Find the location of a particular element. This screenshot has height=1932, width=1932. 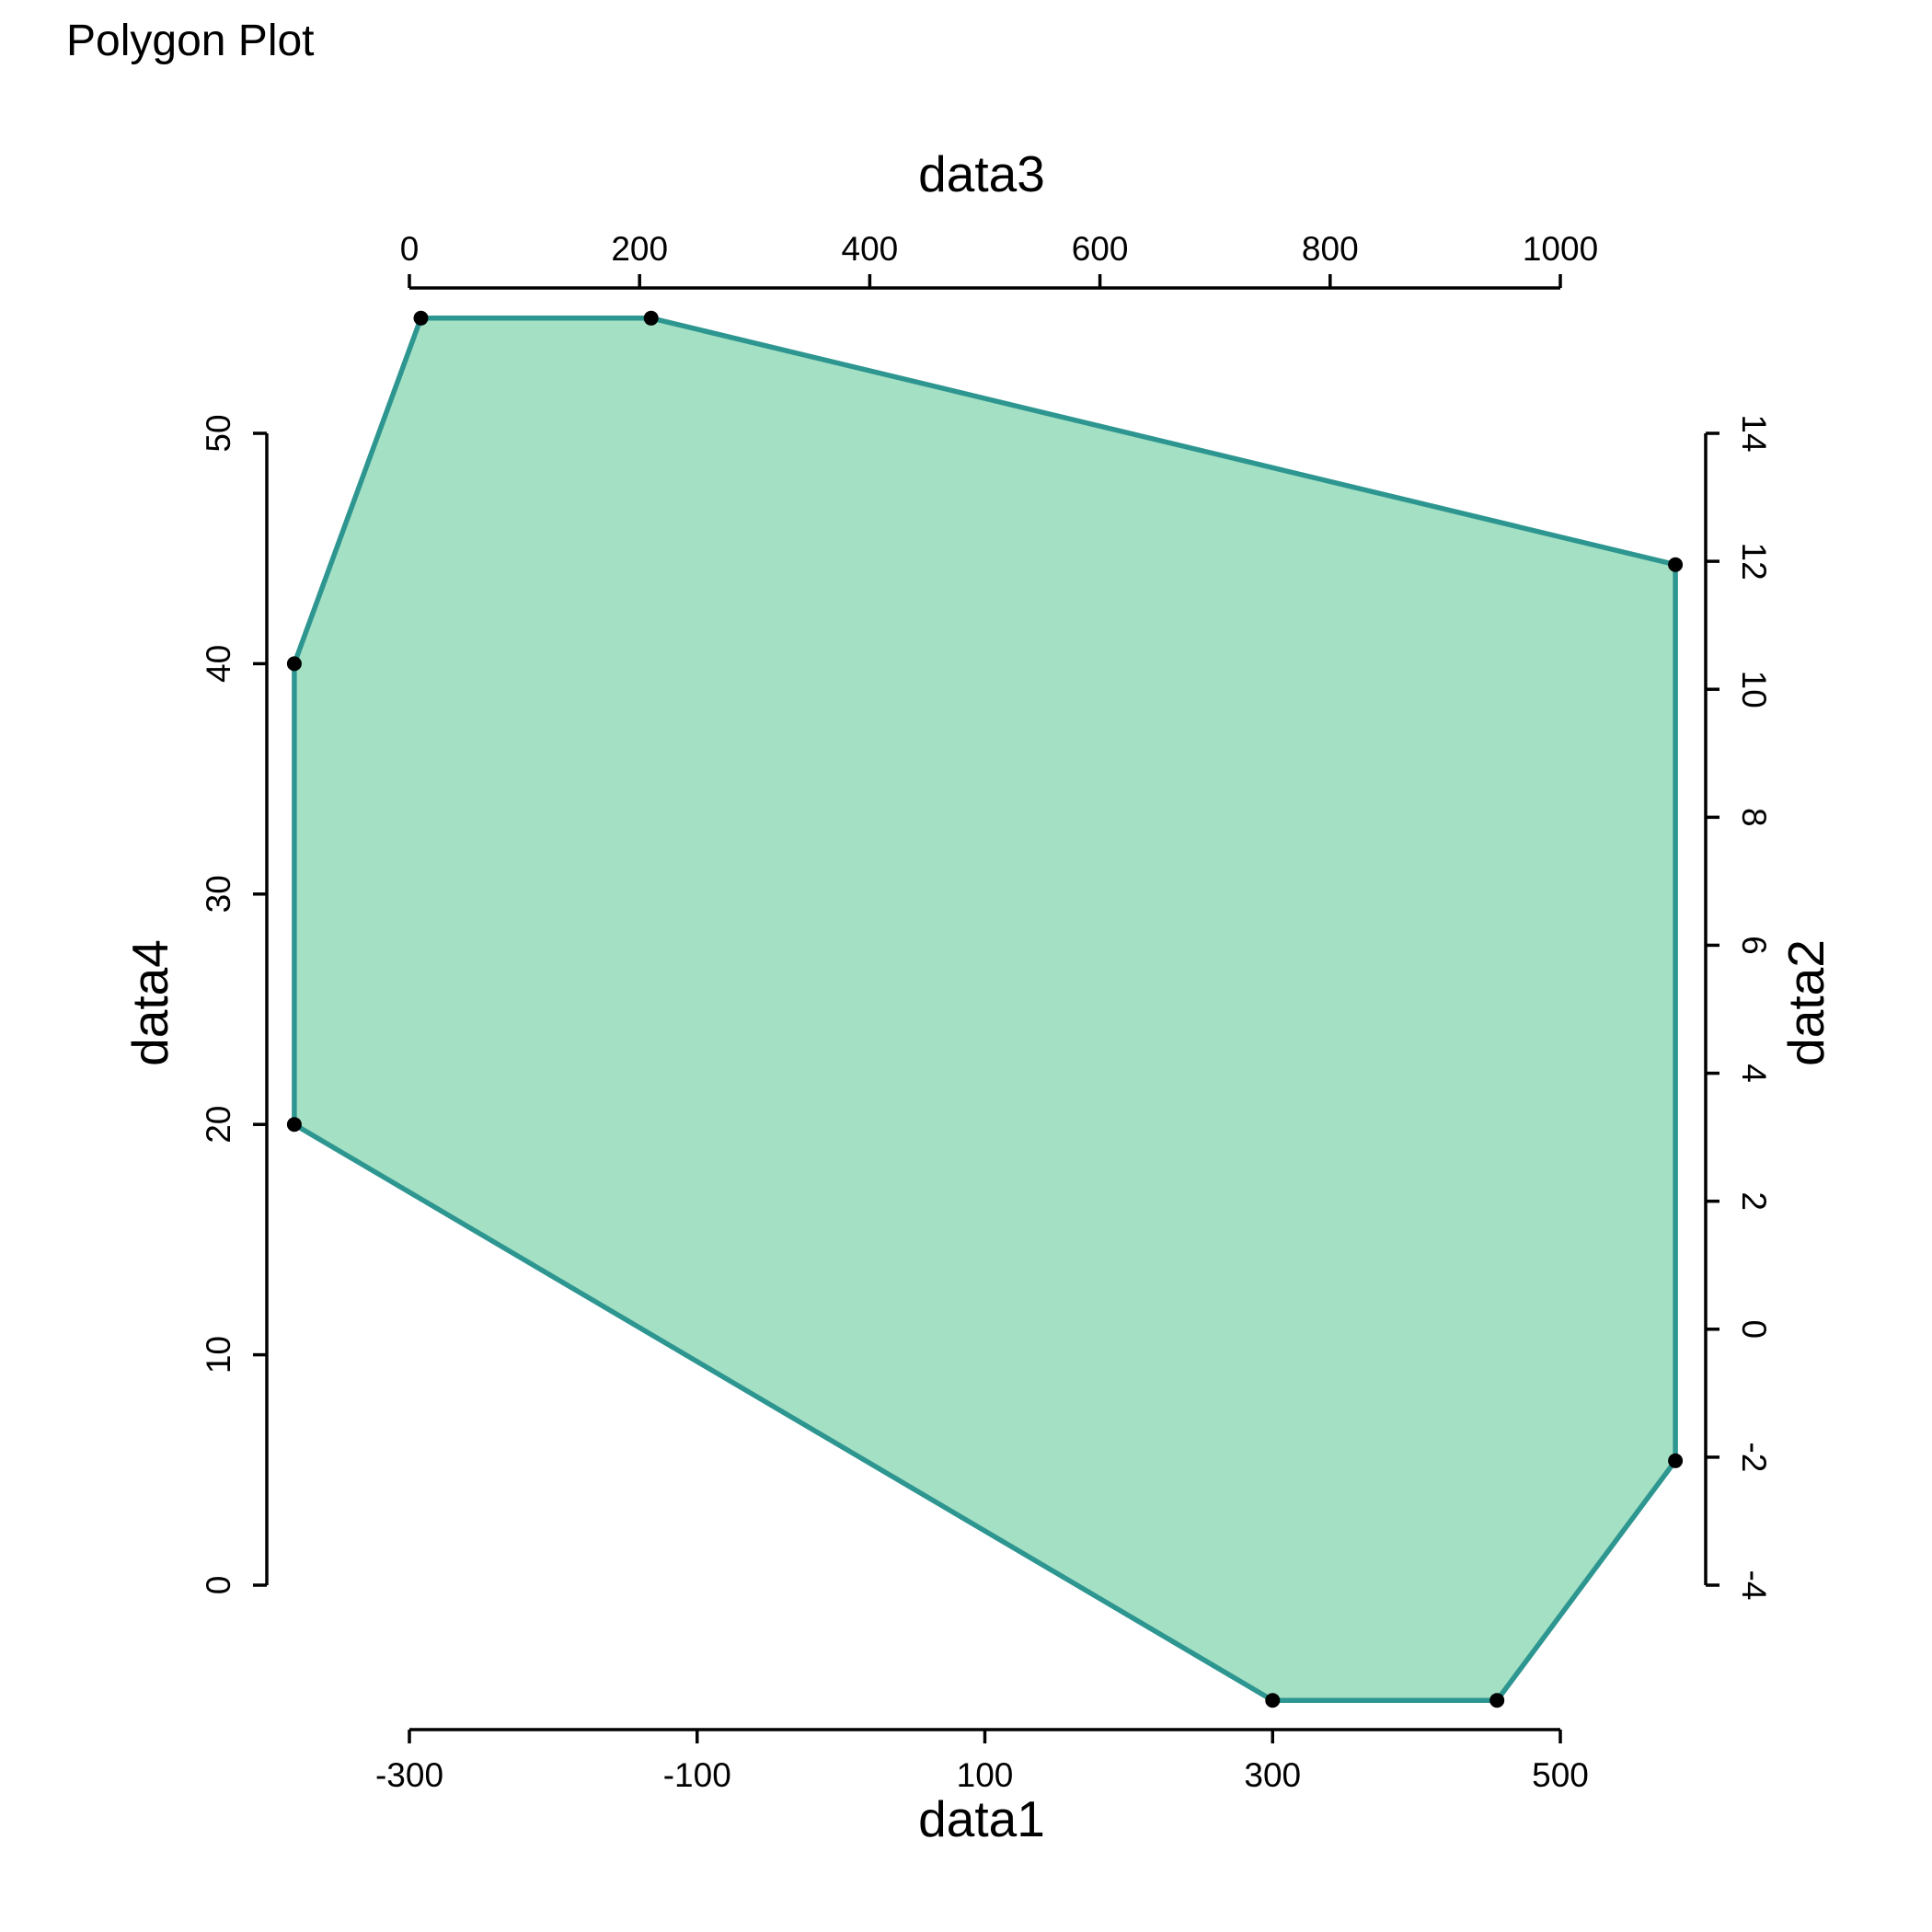

y-axis-right-label: data2 is located at coordinates (1805, 1002).